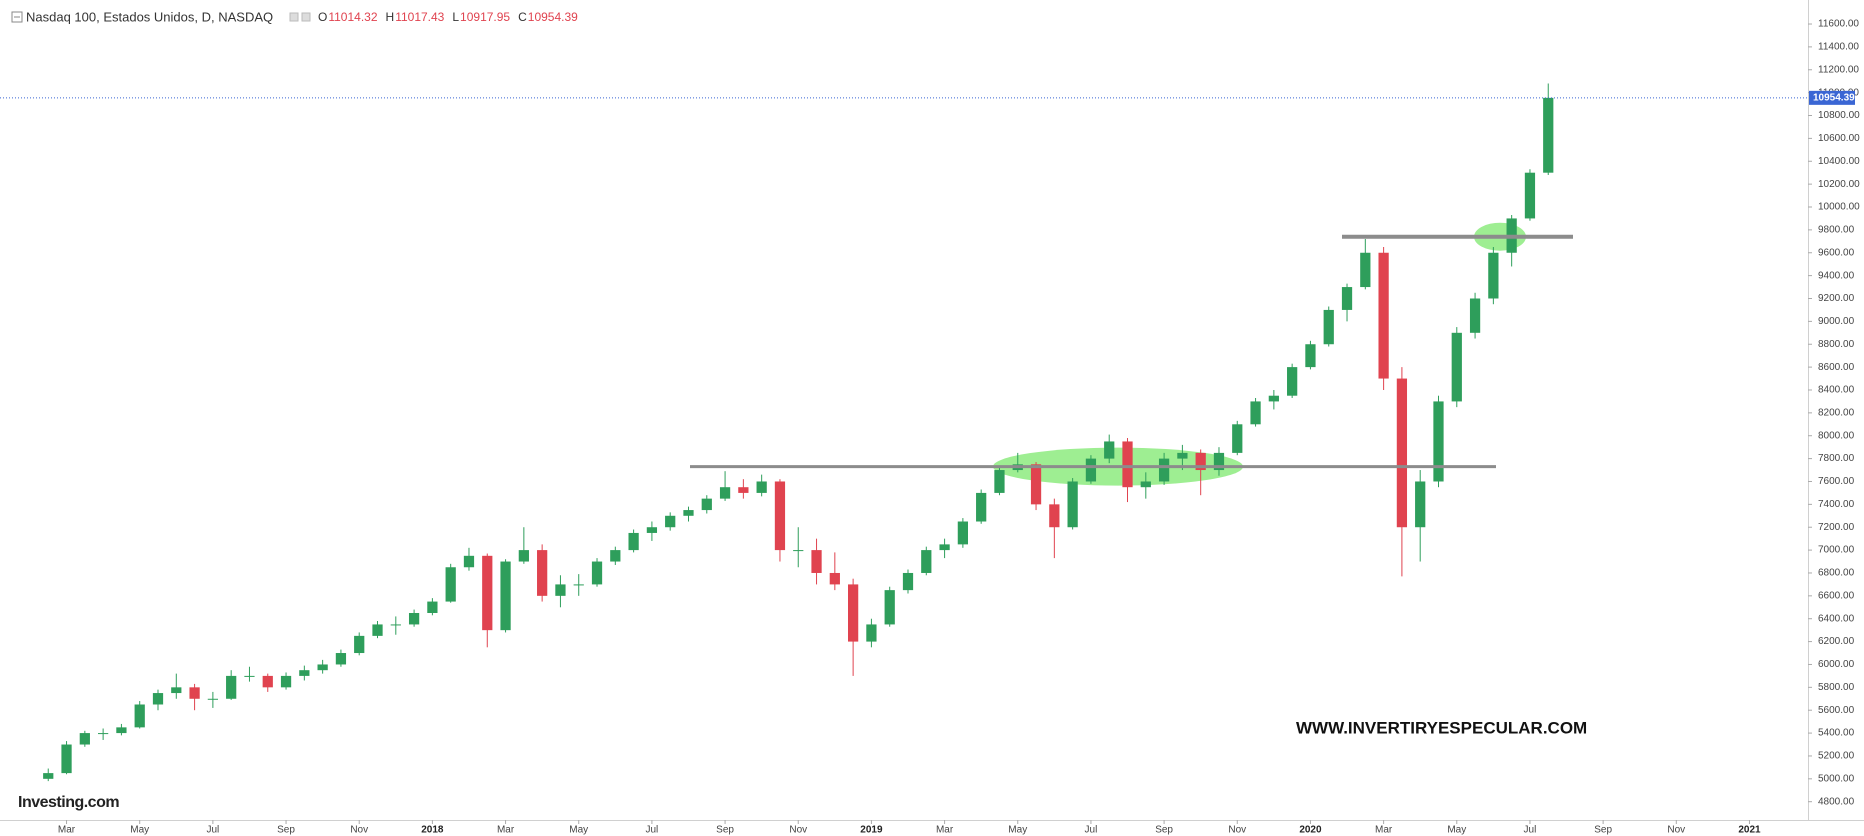  What do you see at coordinates (1836, 504) in the screenshot?
I see `y-tick-label: 7400.00` at bounding box center [1836, 504].